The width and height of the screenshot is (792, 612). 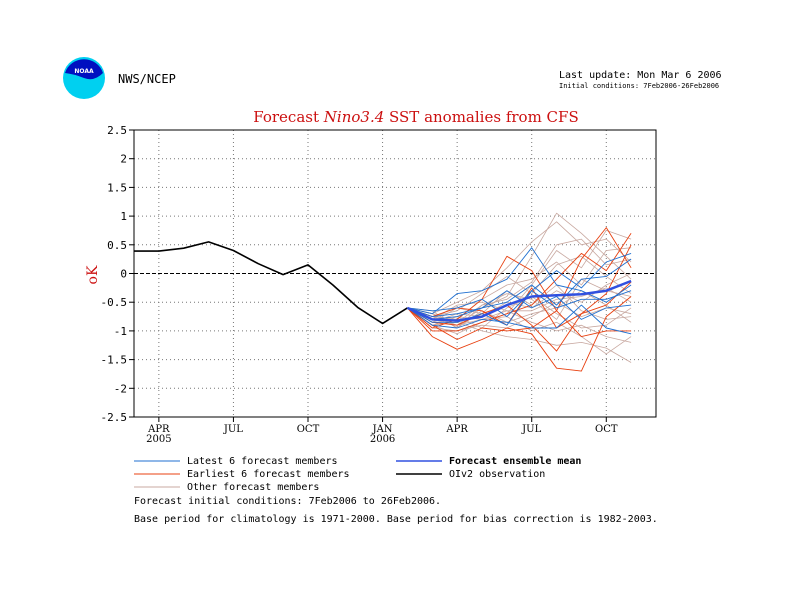 I want to click on title-italic: Nino3.4, so click(x=353, y=117).